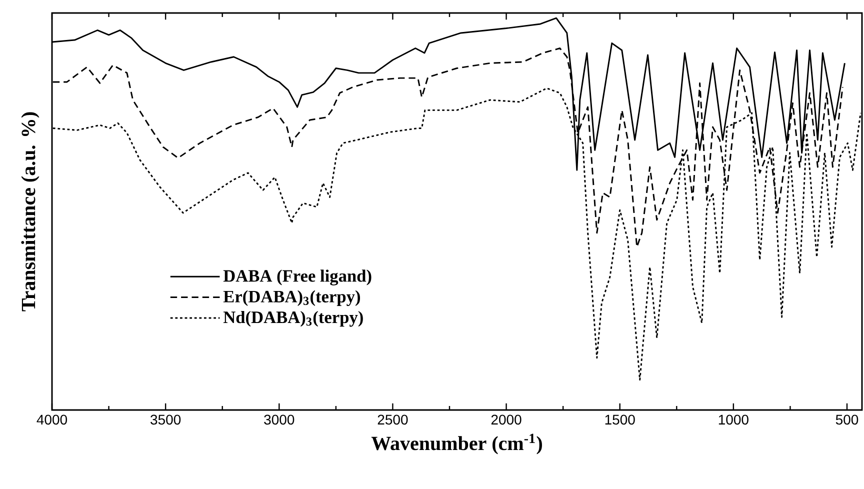 This screenshot has height=489, width=864. What do you see at coordinates (165, 419) in the screenshot?
I see `x-tick-label: 3500` at bounding box center [165, 419].